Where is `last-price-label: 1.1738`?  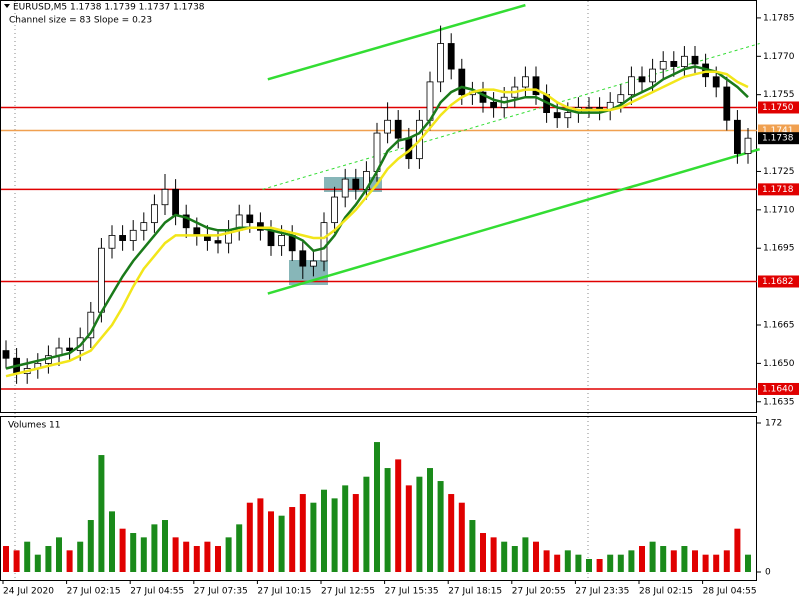 last-price-label: 1.1738 is located at coordinates (778, 139).